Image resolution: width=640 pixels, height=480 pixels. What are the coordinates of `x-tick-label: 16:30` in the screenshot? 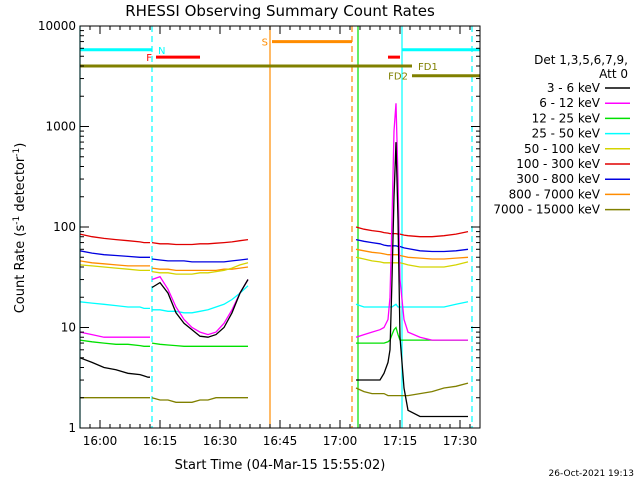 It's located at (220, 441).